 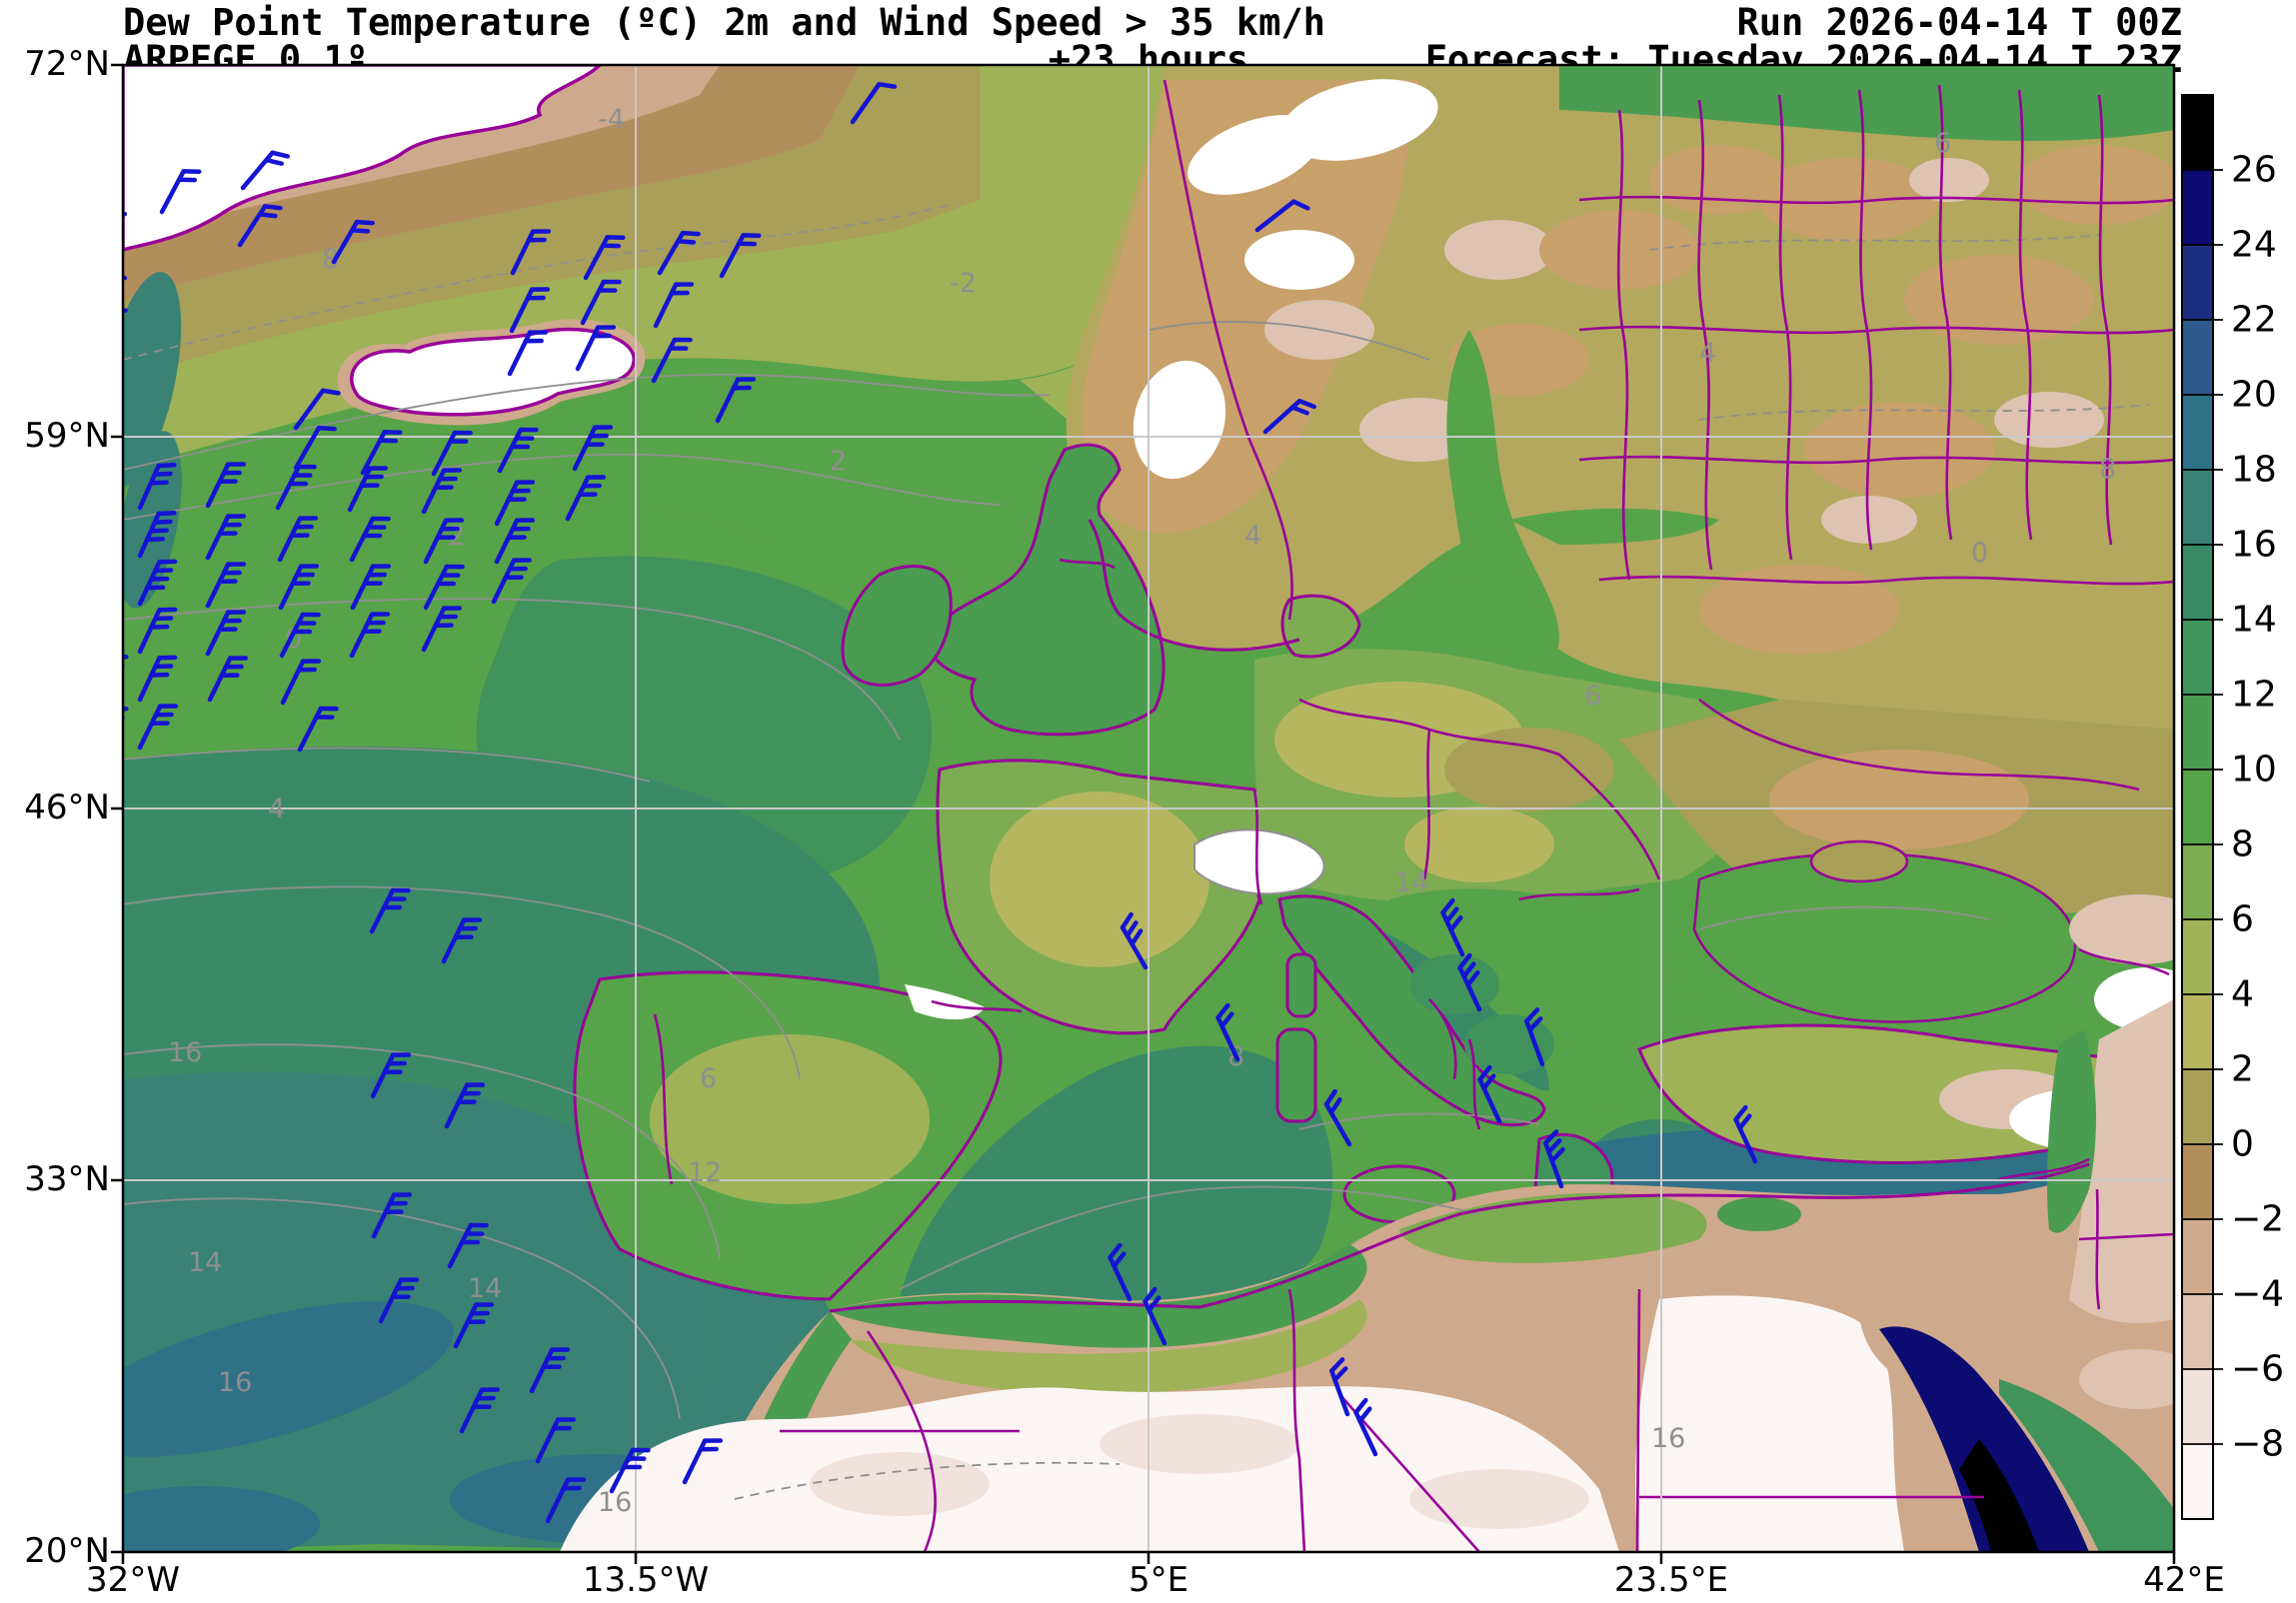 I want to click on y-axis-label: 59°N, so click(x=67, y=436).